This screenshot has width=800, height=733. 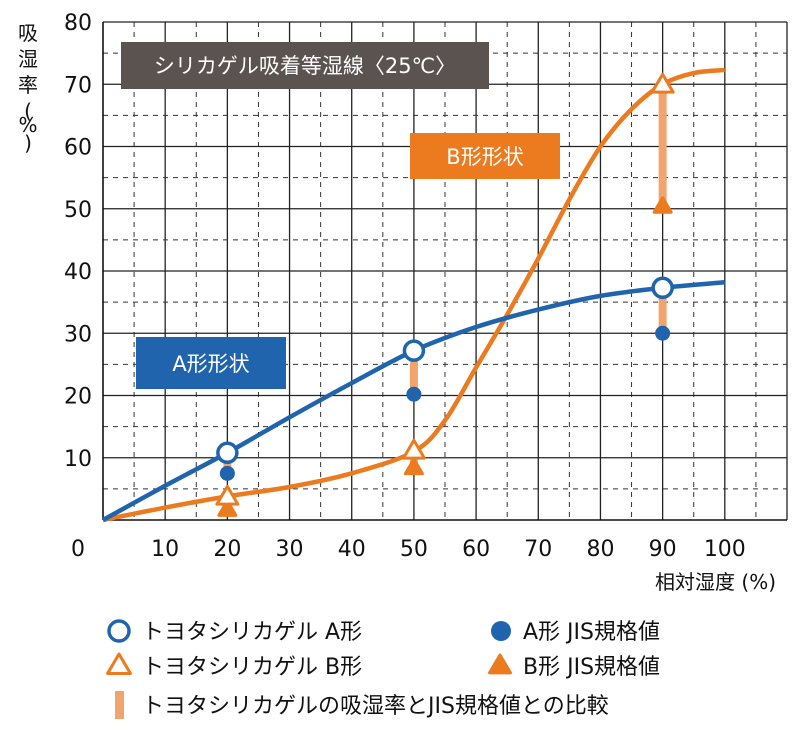 I want to click on y-tick-label: 60, so click(x=78, y=148).